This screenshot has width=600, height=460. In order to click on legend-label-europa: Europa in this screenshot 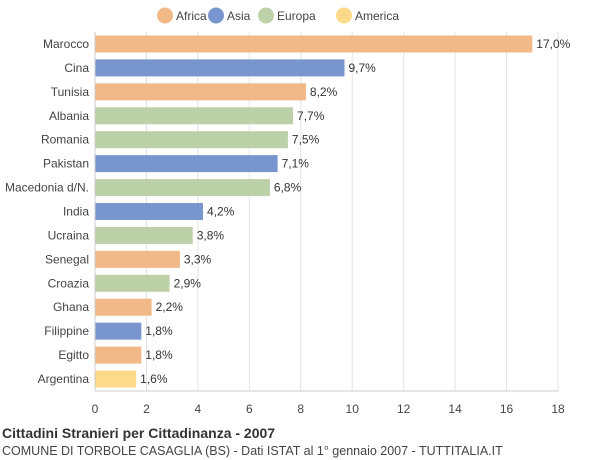, I will do `click(296, 16)`.